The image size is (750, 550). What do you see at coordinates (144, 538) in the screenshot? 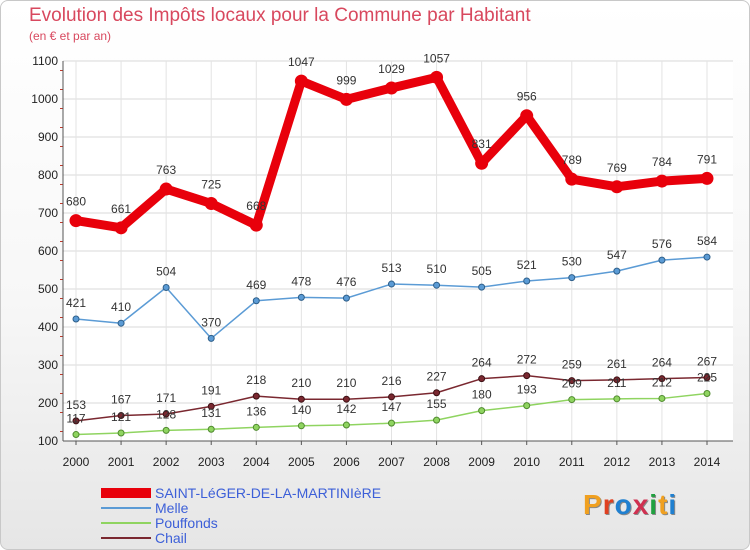
I see `legend-item-chail: Chail` at bounding box center [144, 538].